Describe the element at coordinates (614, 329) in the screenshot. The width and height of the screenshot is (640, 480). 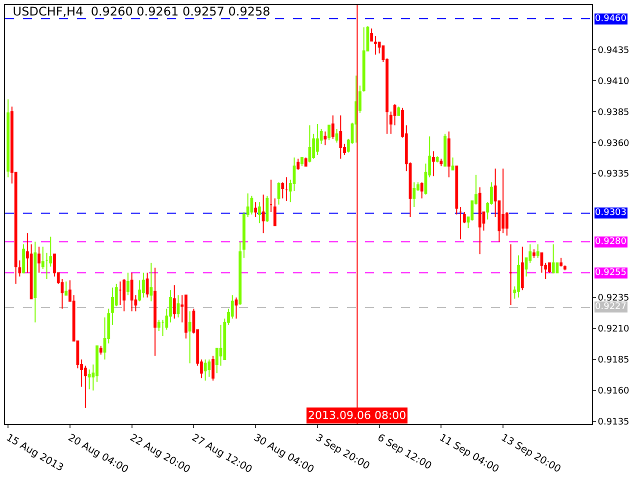
I see `y-tick-label: 0.9210` at that location.